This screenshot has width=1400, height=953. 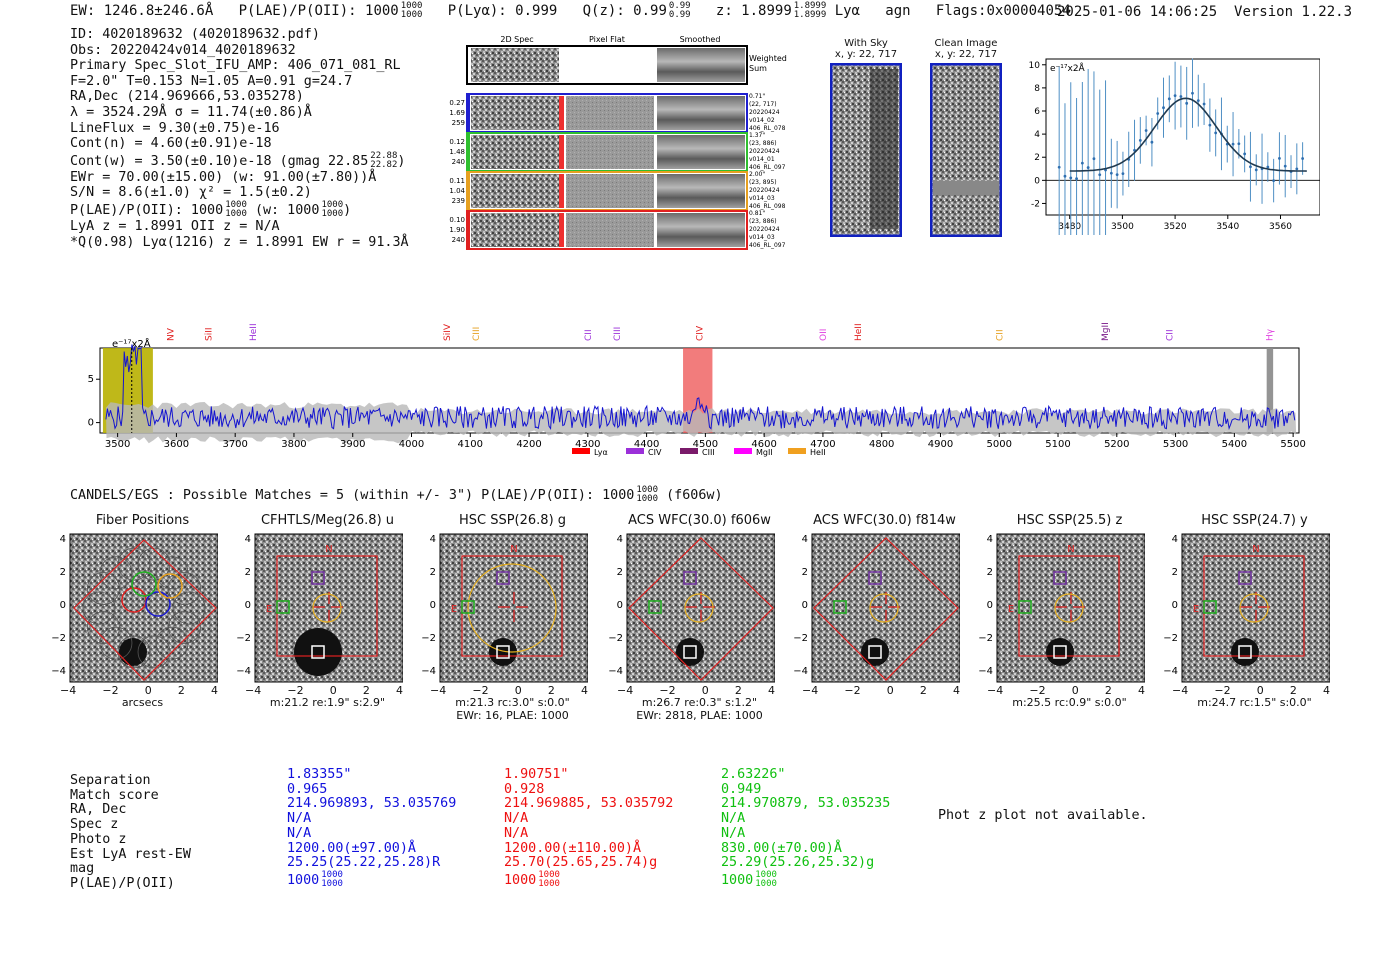 I want to click on cutout-right-value: 2.00", so click(x=757, y=174).